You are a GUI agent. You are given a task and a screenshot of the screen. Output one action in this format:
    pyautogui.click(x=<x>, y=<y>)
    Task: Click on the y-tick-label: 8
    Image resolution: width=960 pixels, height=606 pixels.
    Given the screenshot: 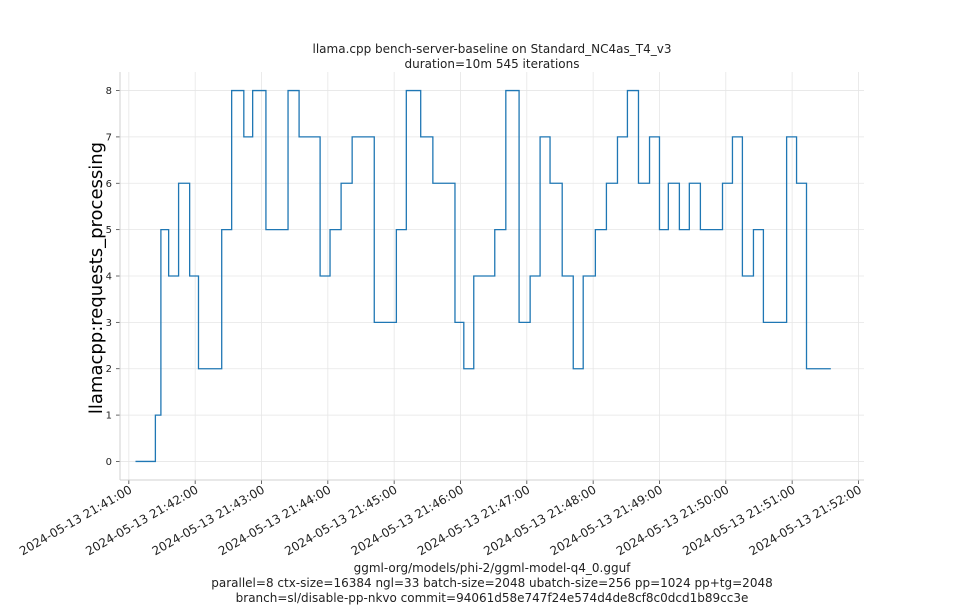 What is the action you would take?
    pyautogui.click(x=109, y=91)
    